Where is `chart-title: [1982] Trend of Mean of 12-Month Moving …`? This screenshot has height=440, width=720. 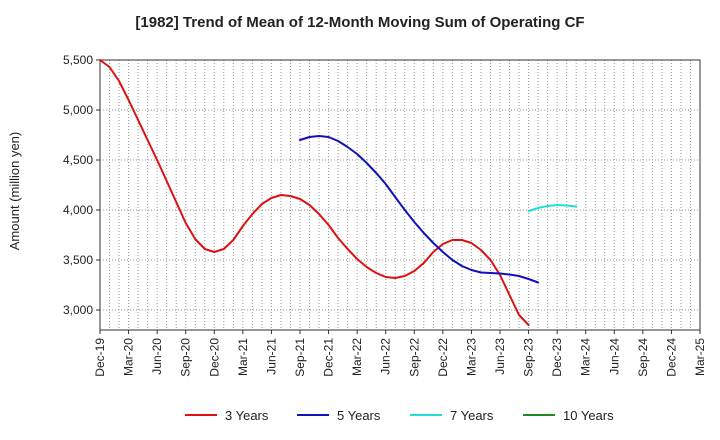 chart-title: [1982] Trend of Mean of 12-Month Moving … is located at coordinates (359, 22).